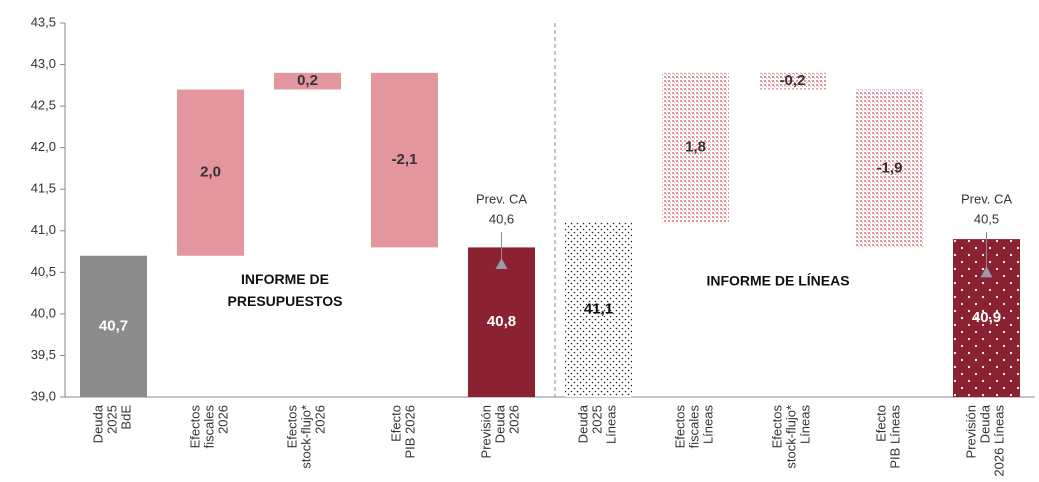 The width and height of the screenshot is (1039, 482). Describe the element at coordinates (43, 354) in the screenshot. I see `y-tick-label: 39,5` at that location.